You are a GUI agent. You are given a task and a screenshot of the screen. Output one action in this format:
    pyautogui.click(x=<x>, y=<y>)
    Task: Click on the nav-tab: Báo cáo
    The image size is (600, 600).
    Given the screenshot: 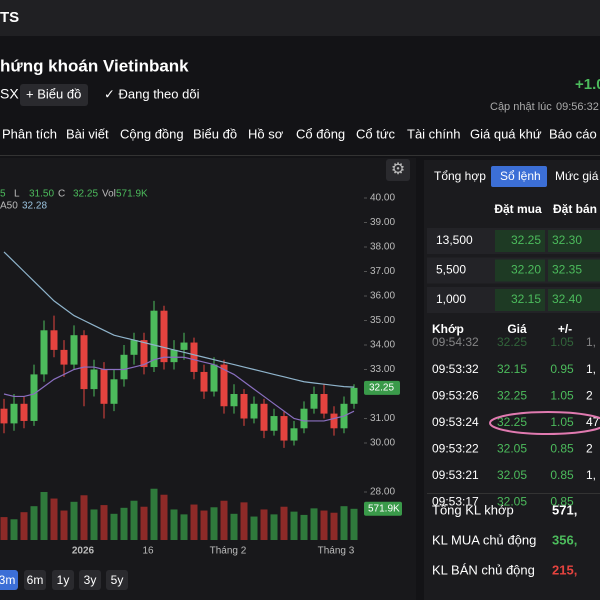 What is the action you would take?
    pyautogui.click(x=573, y=133)
    